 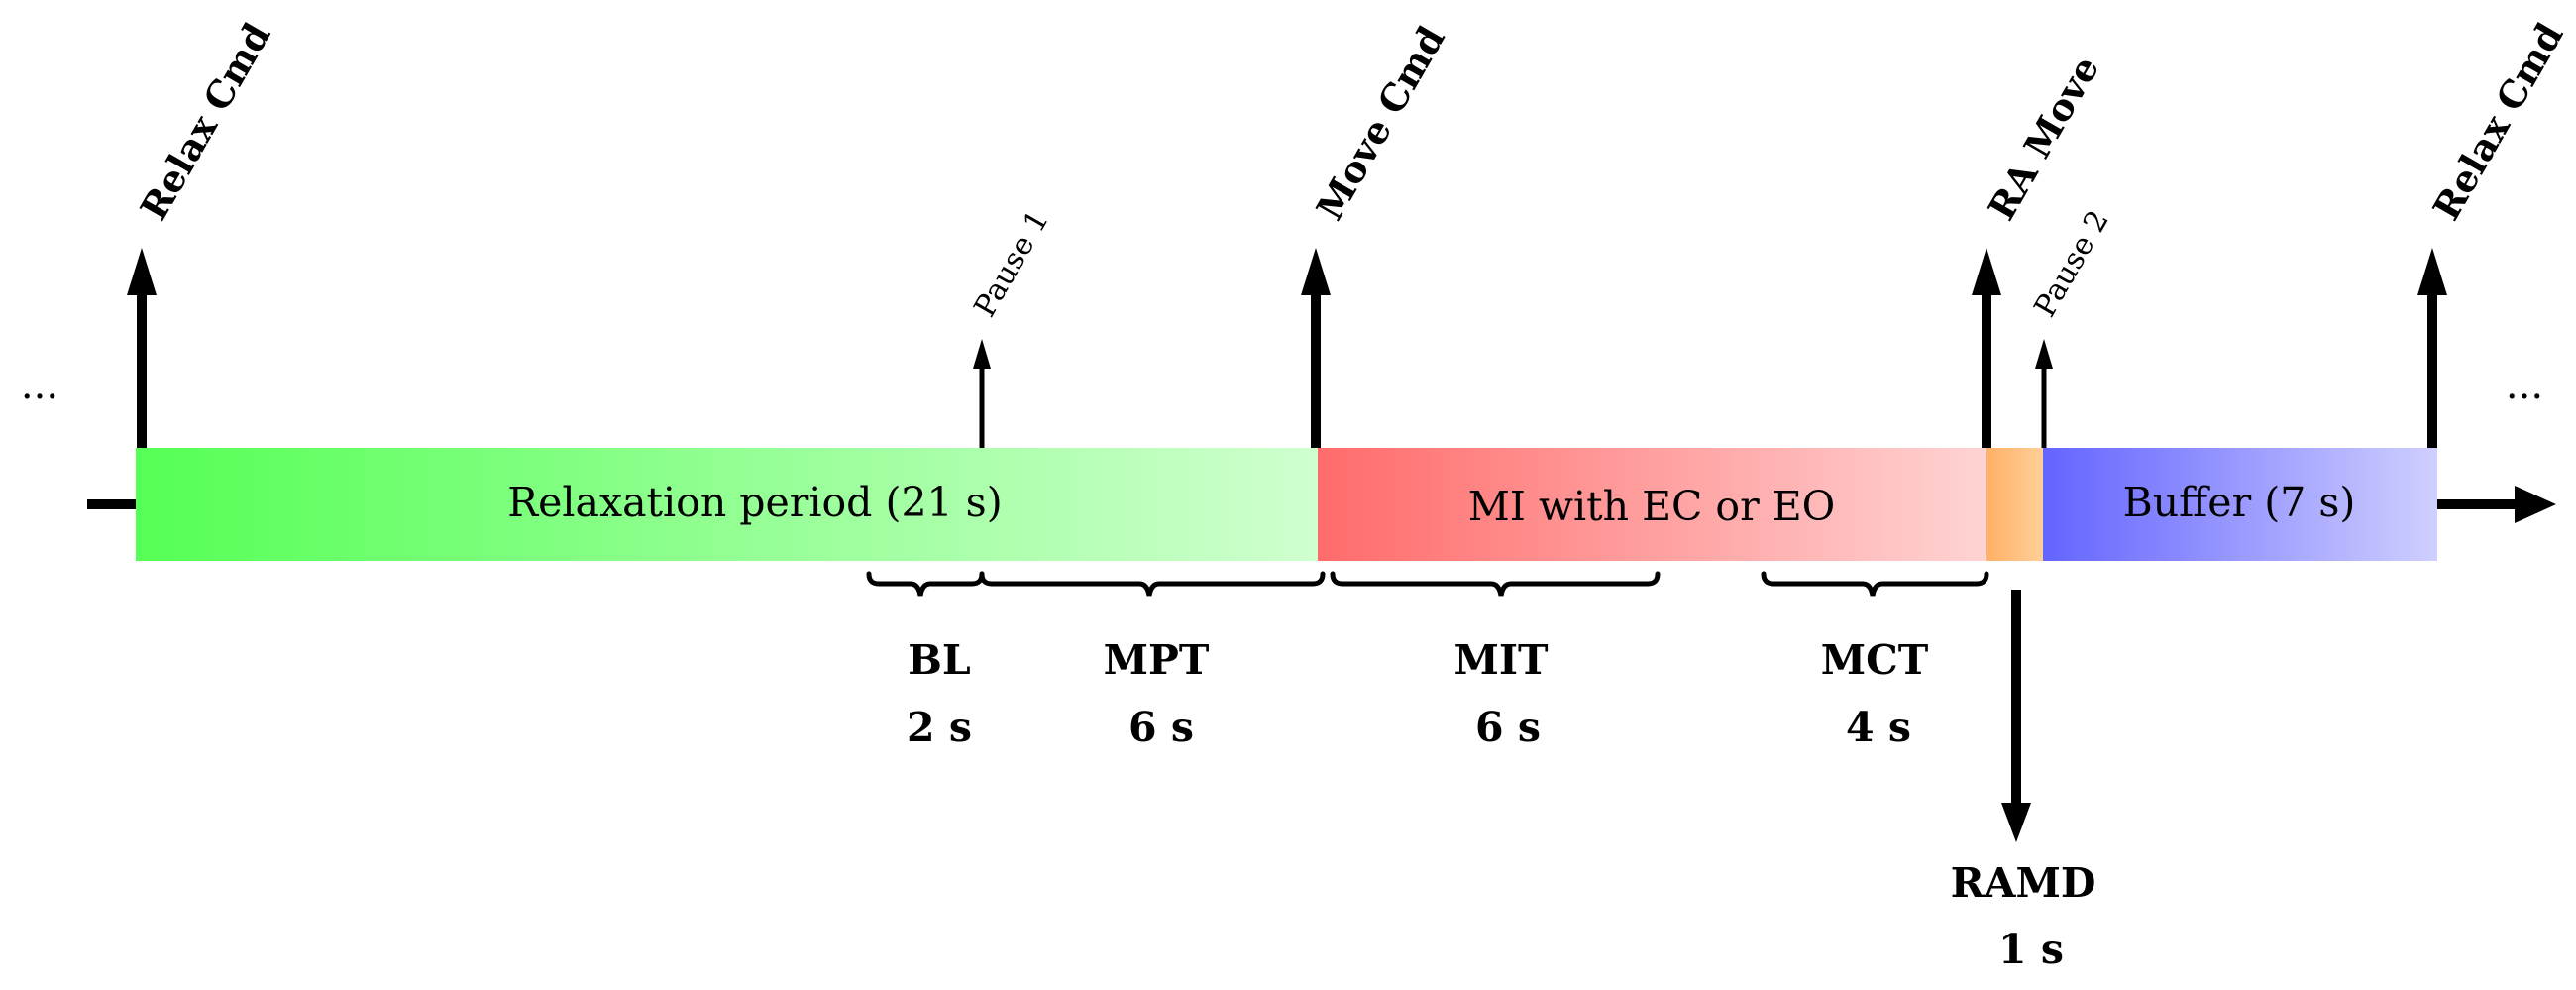 What do you see at coordinates (2023, 883) in the screenshot?
I see `ramd-name: RAMD` at bounding box center [2023, 883].